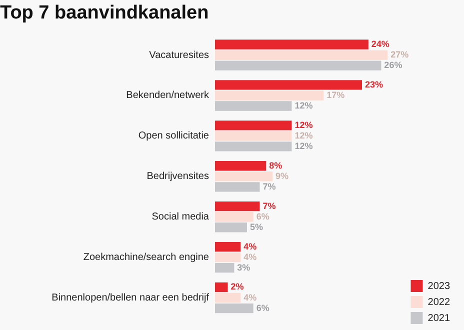 The height and width of the screenshot is (330, 464). I want to click on y-tick-label: Social media, so click(181, 217).